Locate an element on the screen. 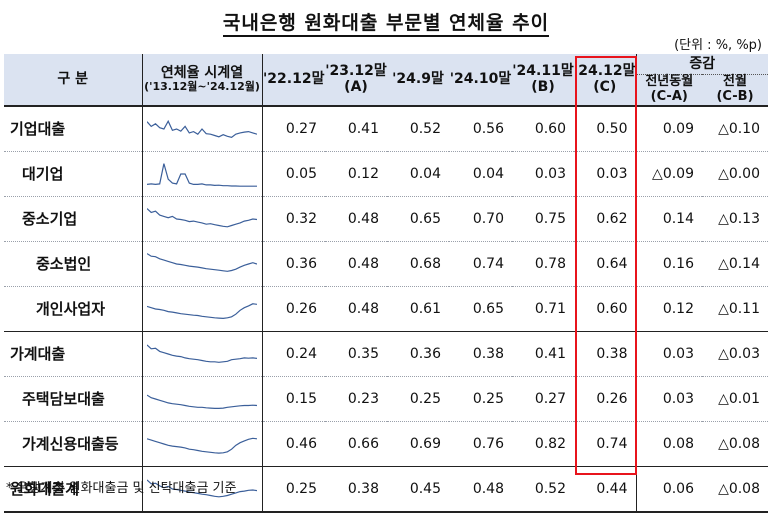  change-cell: △0.08 is located at coordinates (735, 444).